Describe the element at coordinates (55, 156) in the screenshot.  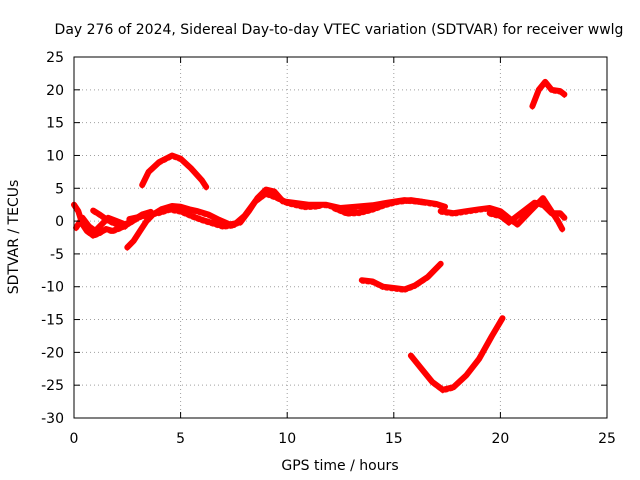
I see `y-tick-label: 10` at that location.